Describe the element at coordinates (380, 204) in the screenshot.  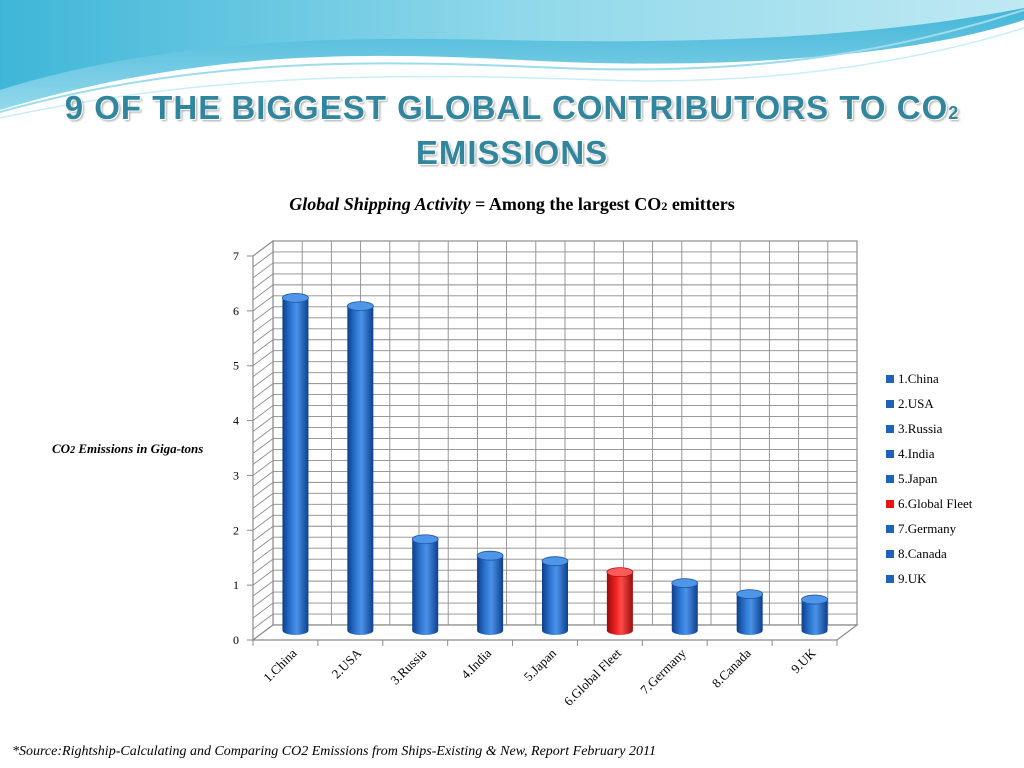
I see `chart-title-italic: Global Shipping Activity` at that location.